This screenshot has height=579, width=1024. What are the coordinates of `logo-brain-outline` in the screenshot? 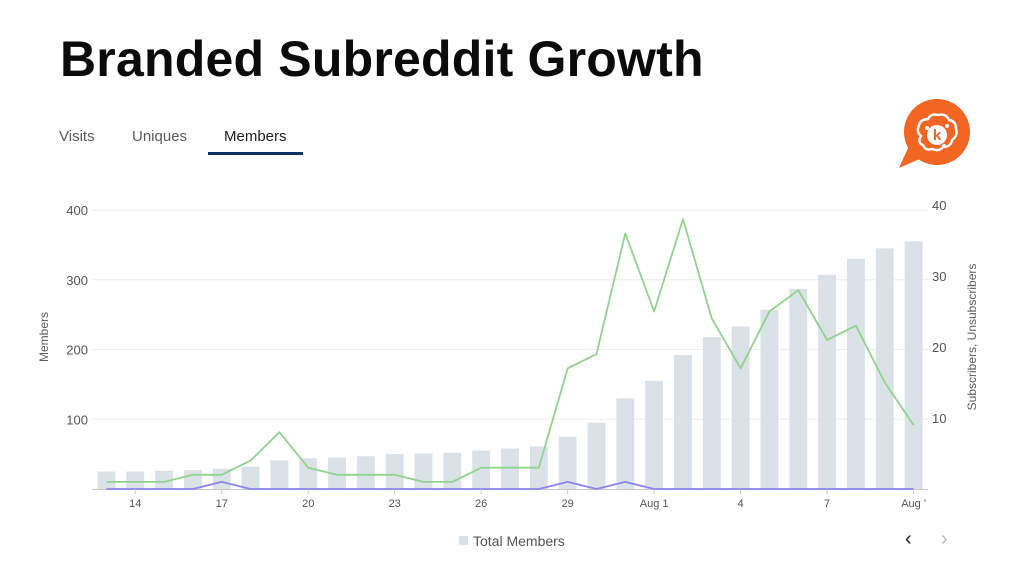 It's located at (937, 132).